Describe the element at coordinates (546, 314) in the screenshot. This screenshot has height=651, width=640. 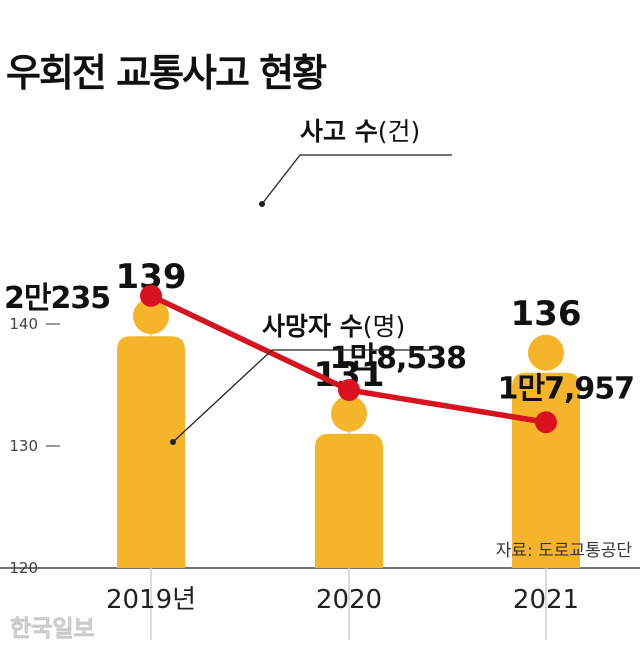
I see `death-value-label: 136` at that location.